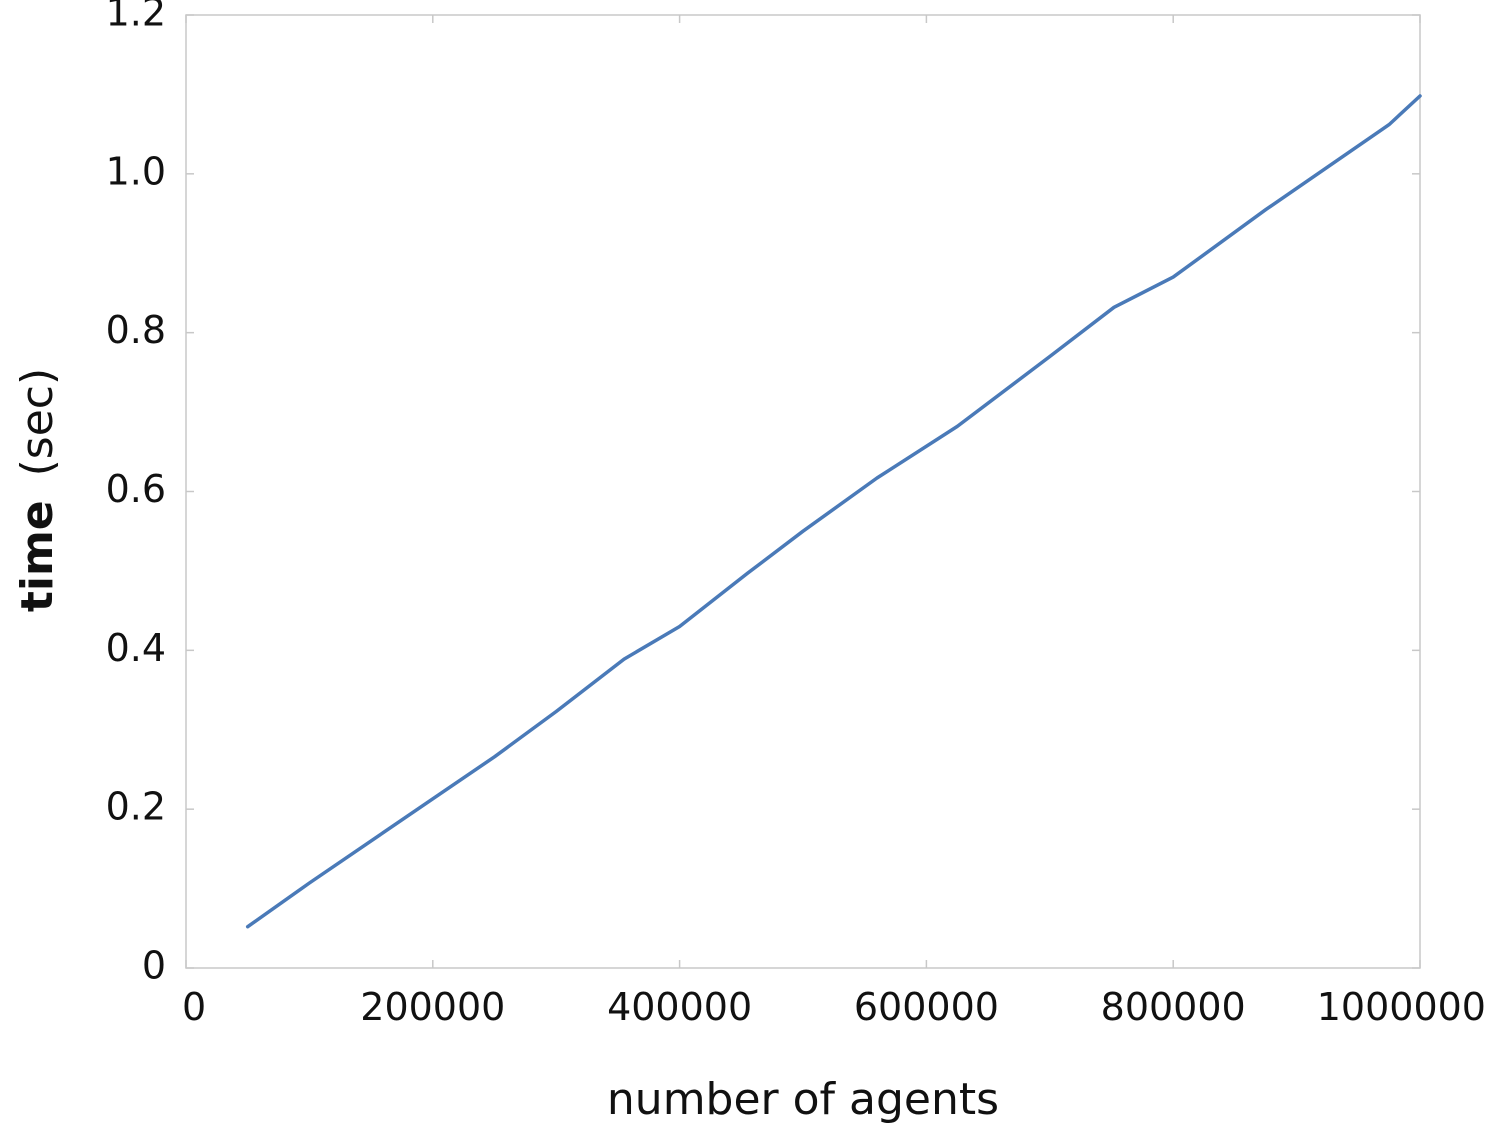  I want to click on y-tick-label: 0, so click(154, 966).